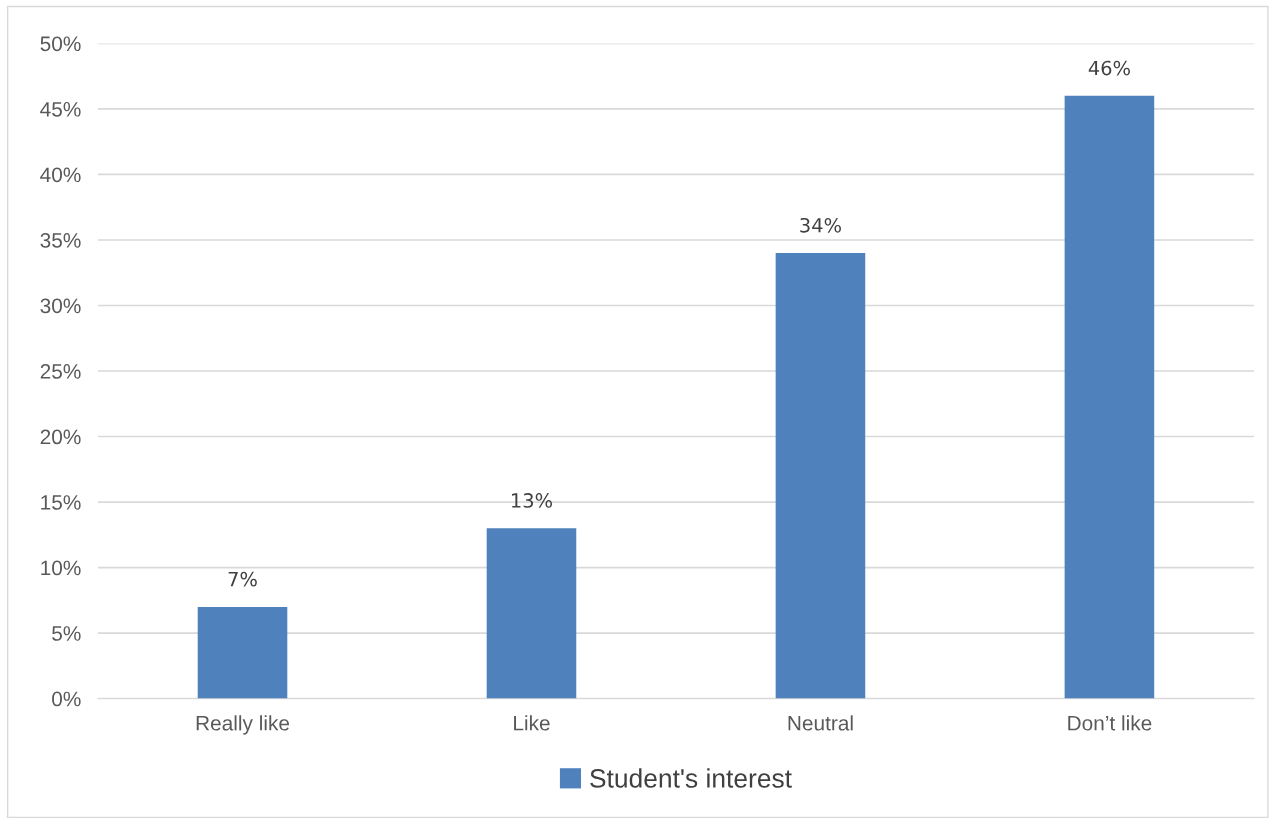 Image resolution: width=1273 pixels, height=819 pixels. I want to click on data-label: 46%, so click(1109, 68).